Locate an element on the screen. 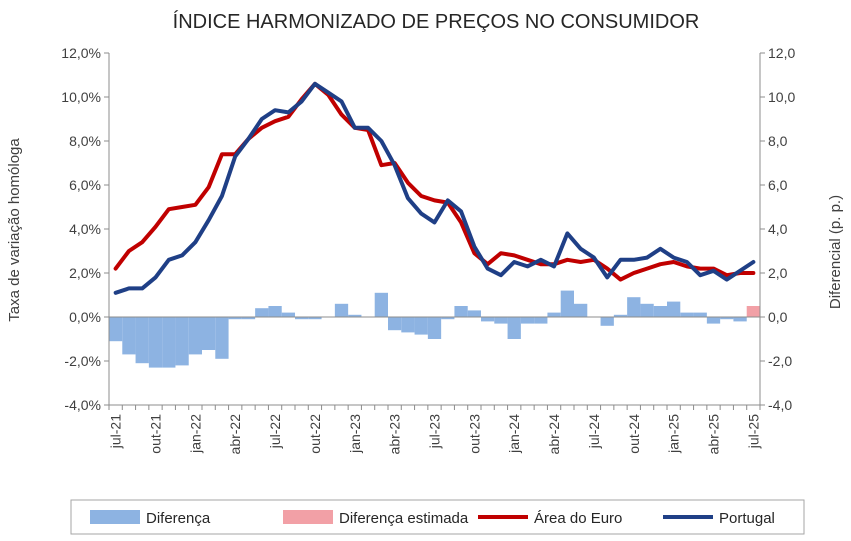  bar-diferença-set-21 is located at coordinates (142, 340).